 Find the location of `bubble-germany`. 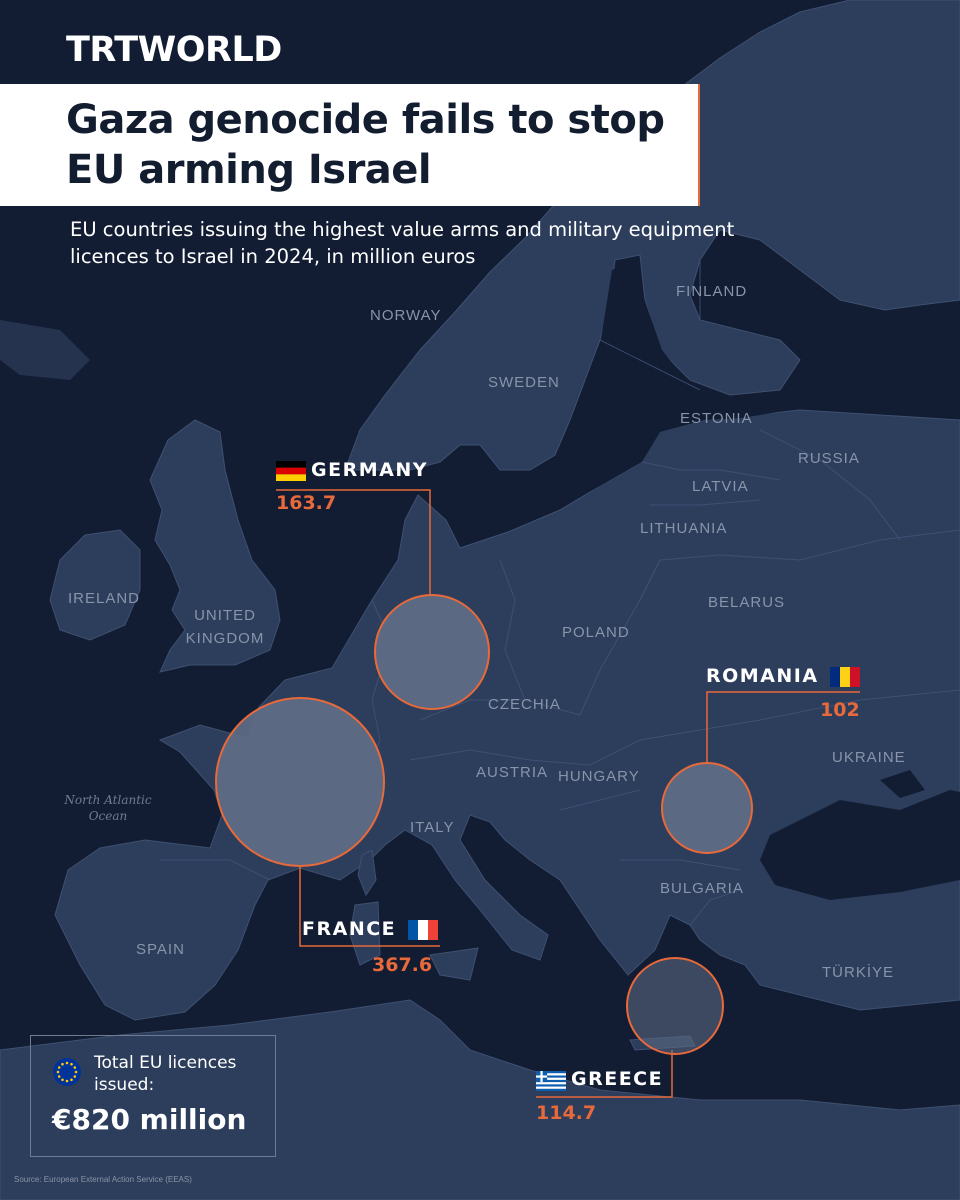

bubble-germany is located at coordinates (432, 652).